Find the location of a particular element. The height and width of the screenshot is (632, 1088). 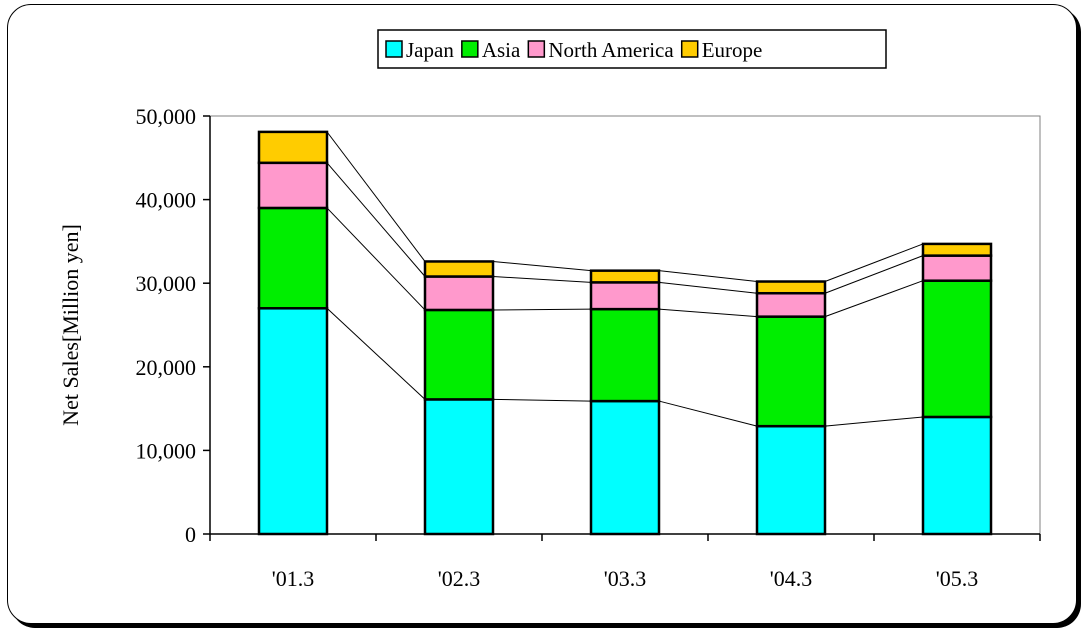

y-tick-label-1: 10,000 is located at coordinates (166, 450).